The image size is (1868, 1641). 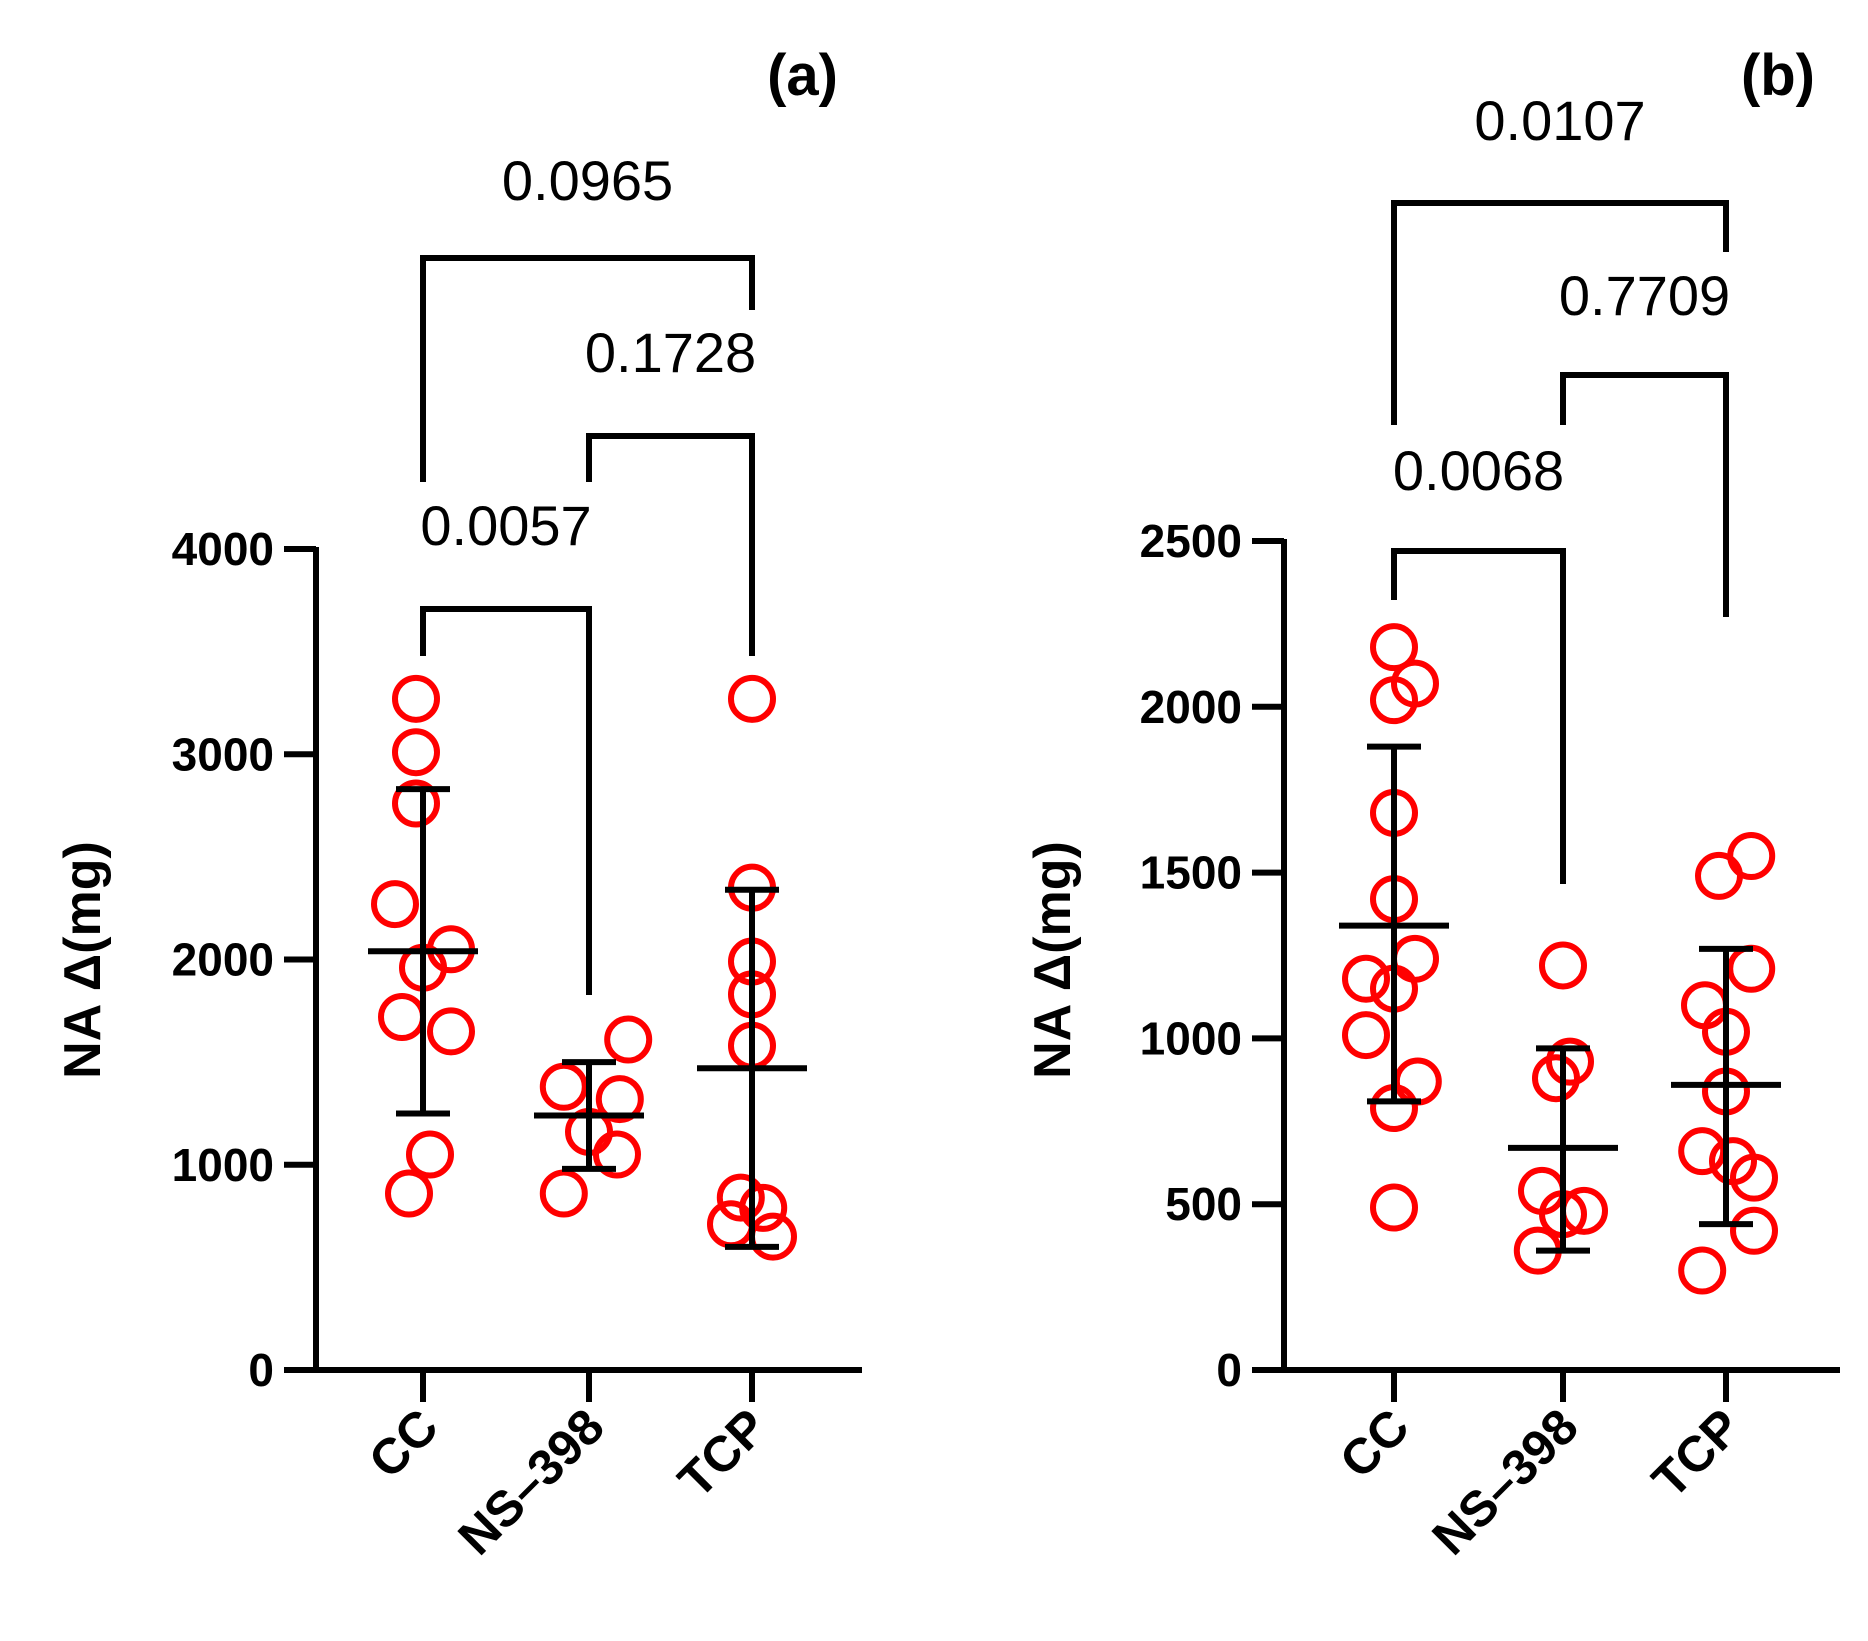 I want to click on panel-a-x-tick-label: CC, so click(x=403, y=1443).